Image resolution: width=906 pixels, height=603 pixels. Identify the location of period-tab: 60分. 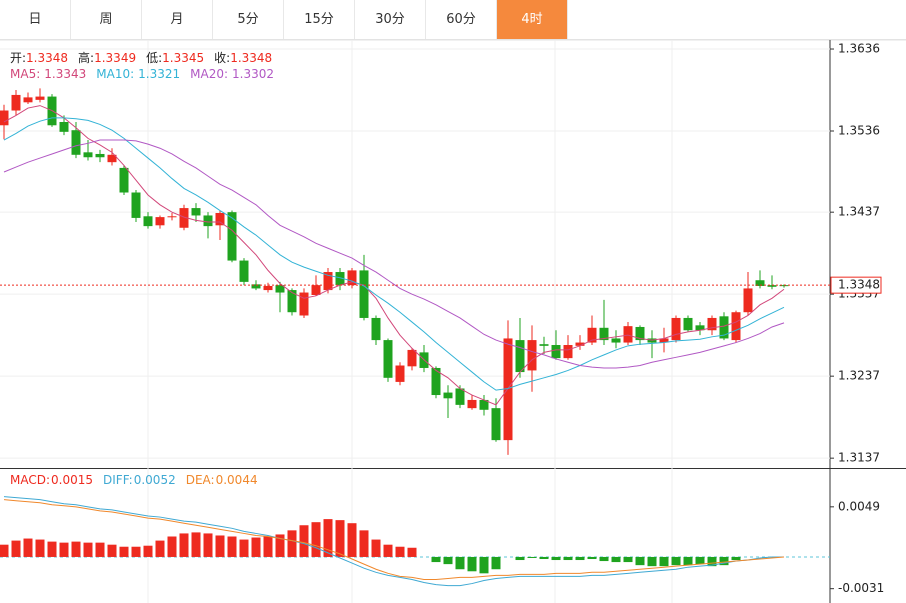
(461, 19).